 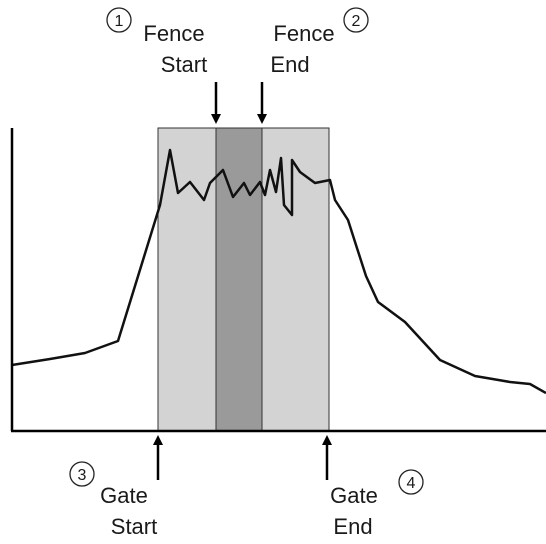 I want to click on marker-number: 3, so click(x=82, y=475).